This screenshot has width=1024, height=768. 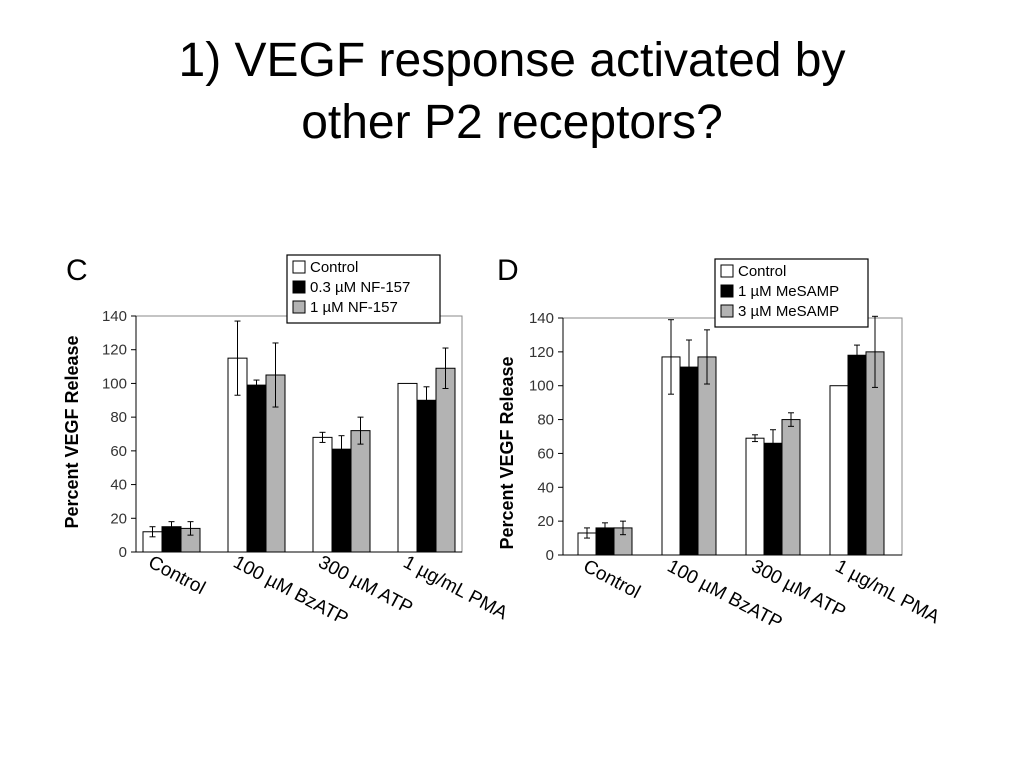 What do you see at coordinates (791, 487) in the screenshot?
I see `panel-d-bar-s2-c2` at bounding box center [791, 487].